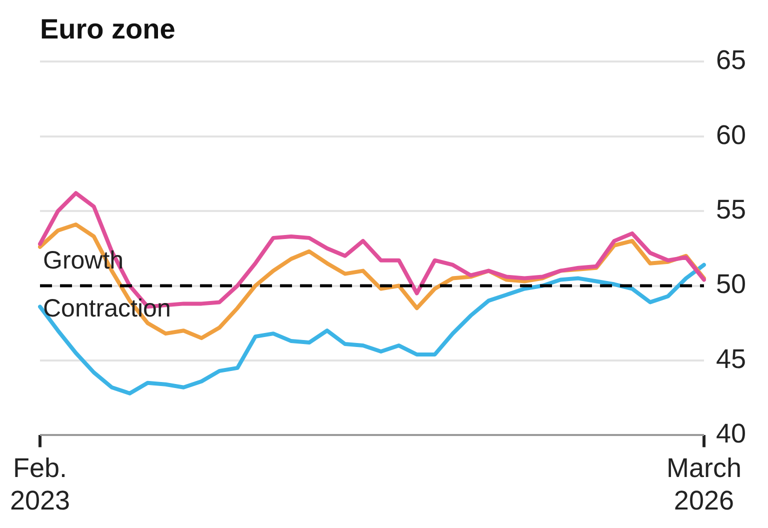 This screenshot has width=768, height=528. I want to click on x-tick-label: Feb. 2023, so click(40, 484).